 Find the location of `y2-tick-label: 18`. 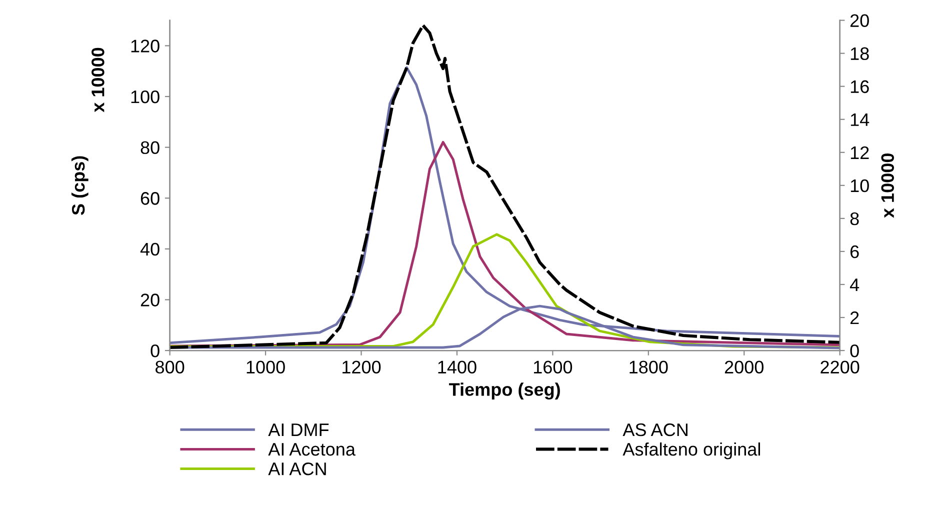

y2-tick-label: 18 is located at coordinates (859, 53).